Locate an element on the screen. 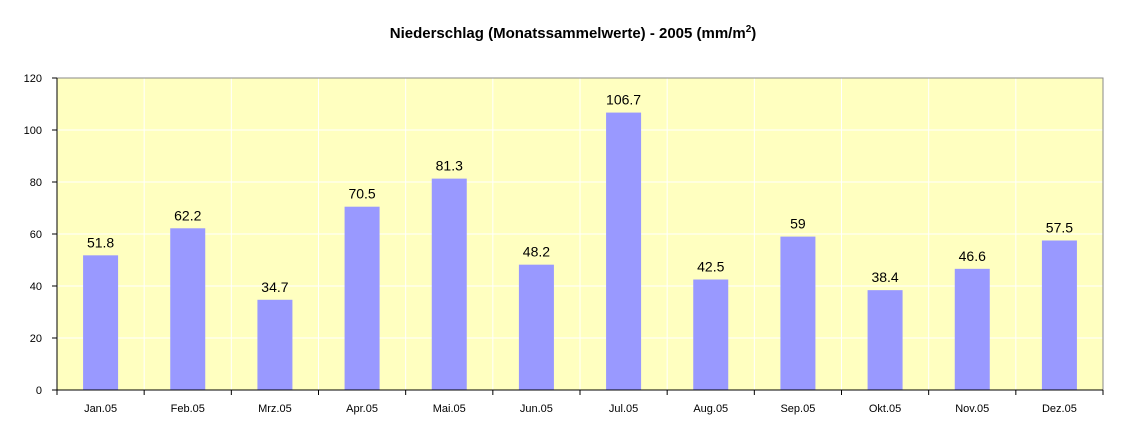 This screenshot has height=438, width=1146. data-label: 46.6 is located at coordinates (972, 256).